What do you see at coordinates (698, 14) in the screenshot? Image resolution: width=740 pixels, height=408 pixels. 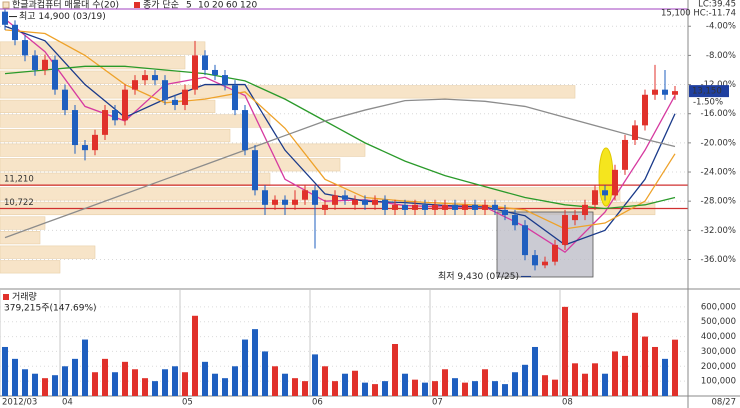 I see `hc-label: 15,100 HC:-11.74` at bounding box center [698, 14].